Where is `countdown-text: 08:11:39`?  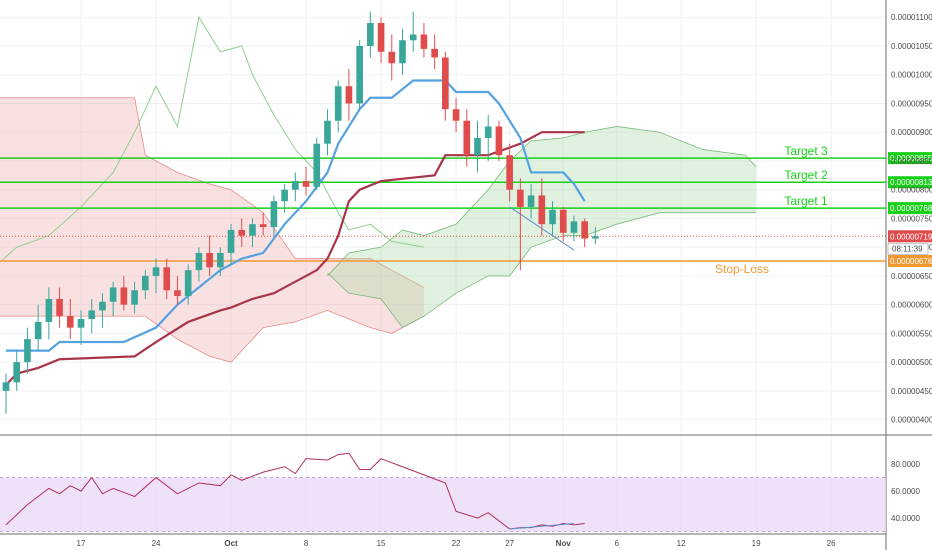
countdown-text: 08:11:39 is located at coordinates (907, 248).